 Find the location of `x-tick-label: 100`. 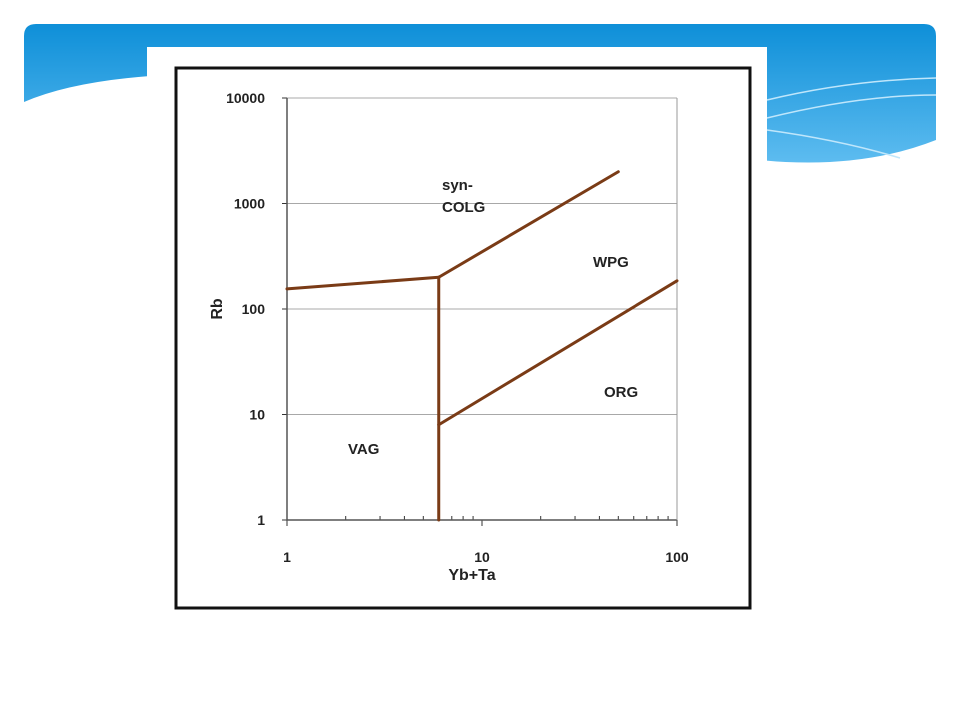

x-tick-label: 100 is located at coordinates (677, 557).